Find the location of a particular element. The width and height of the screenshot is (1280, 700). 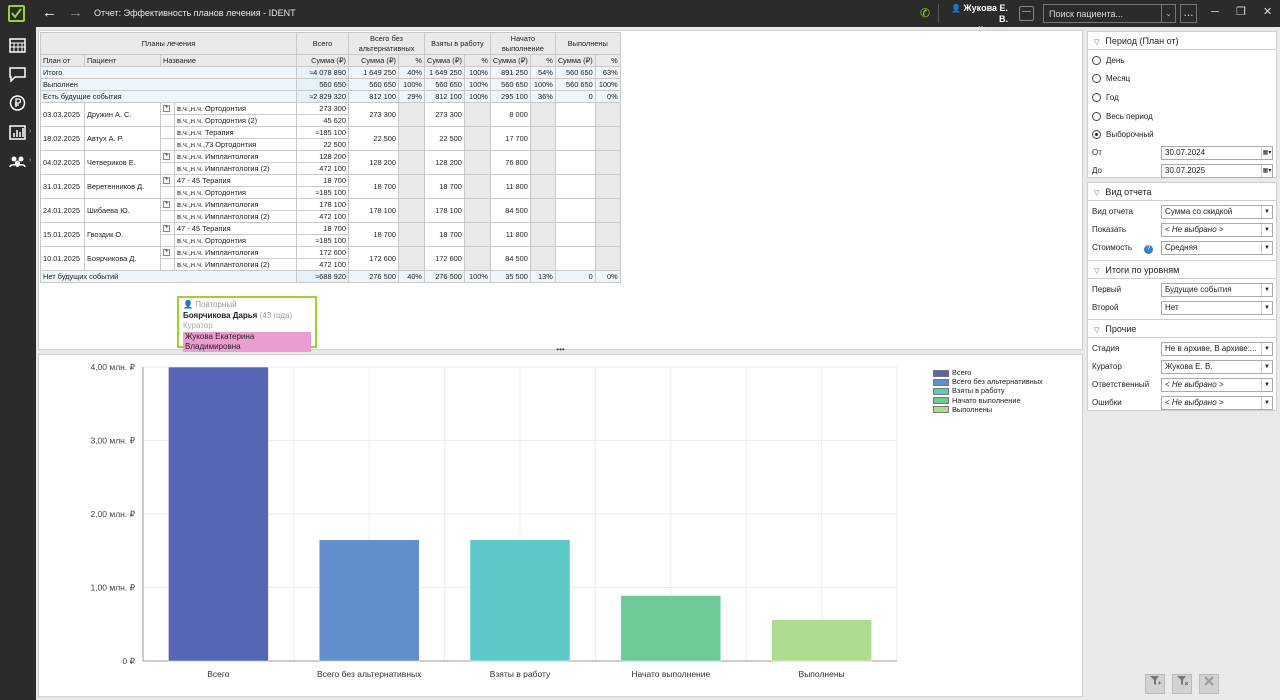

users-icon is located at coordinates (17, 161).